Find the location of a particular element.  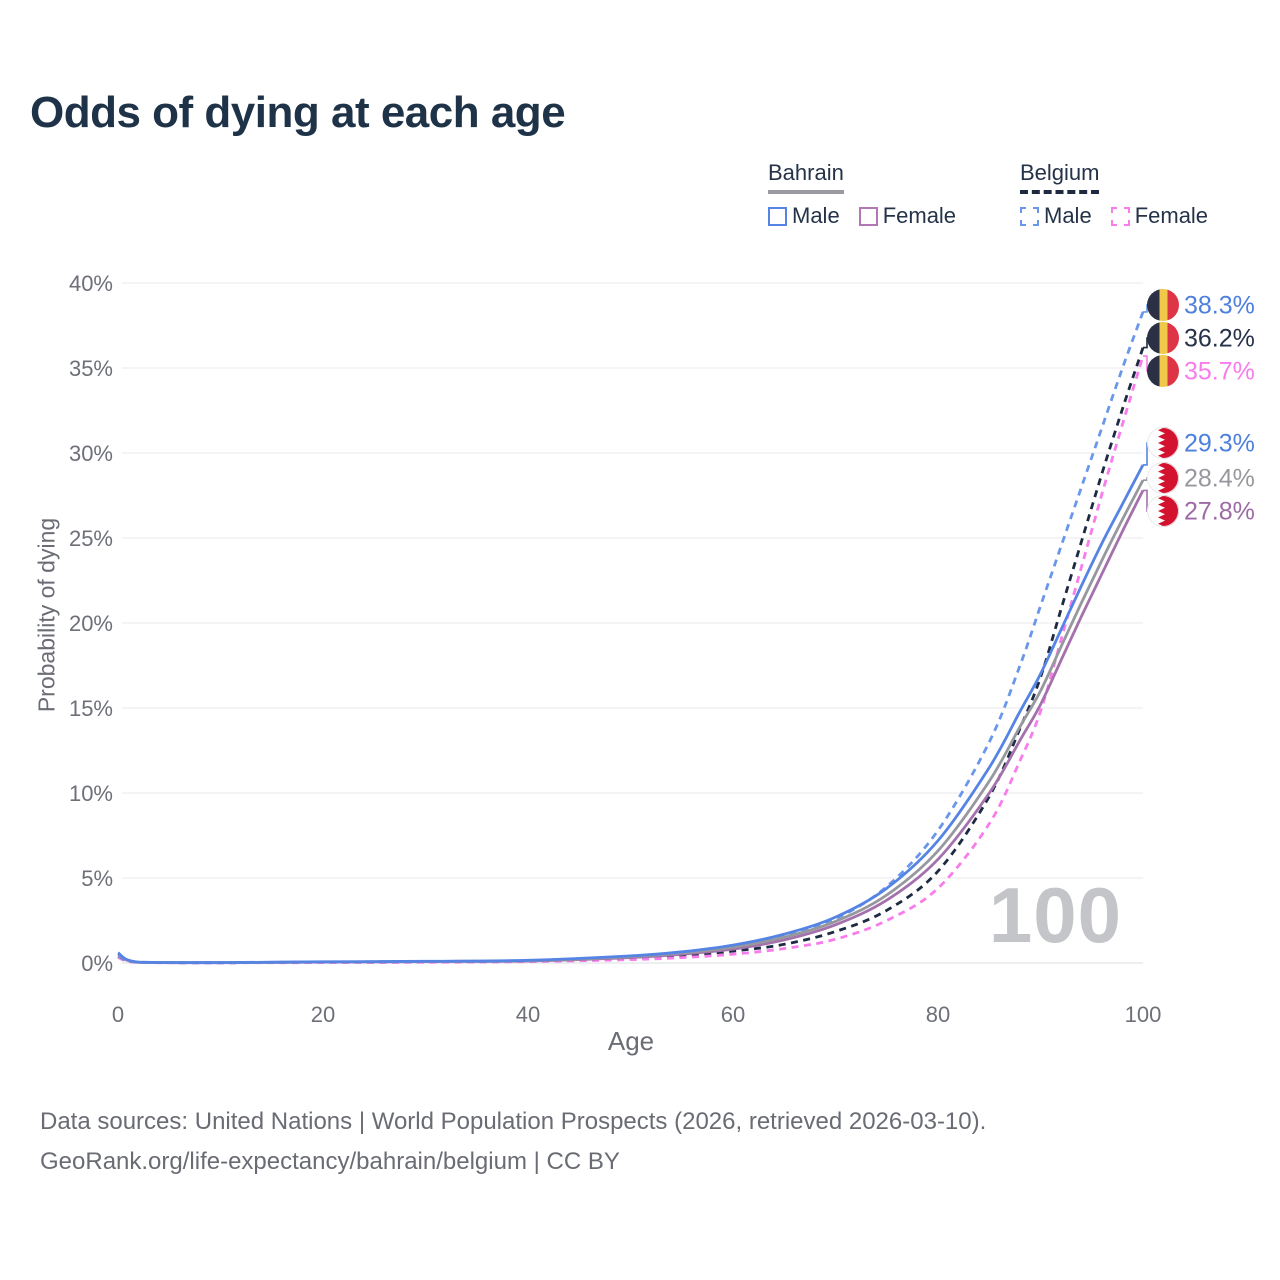

y-tick-label: 40% is located at coordinates (91, 283).